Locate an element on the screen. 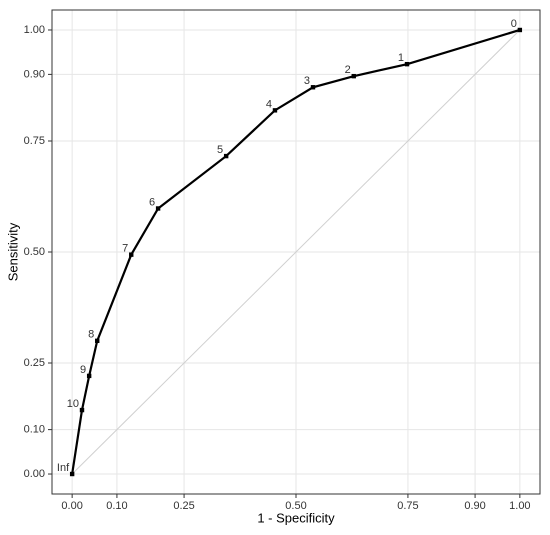  point-label: 5 is located at coordinates (220, 150).